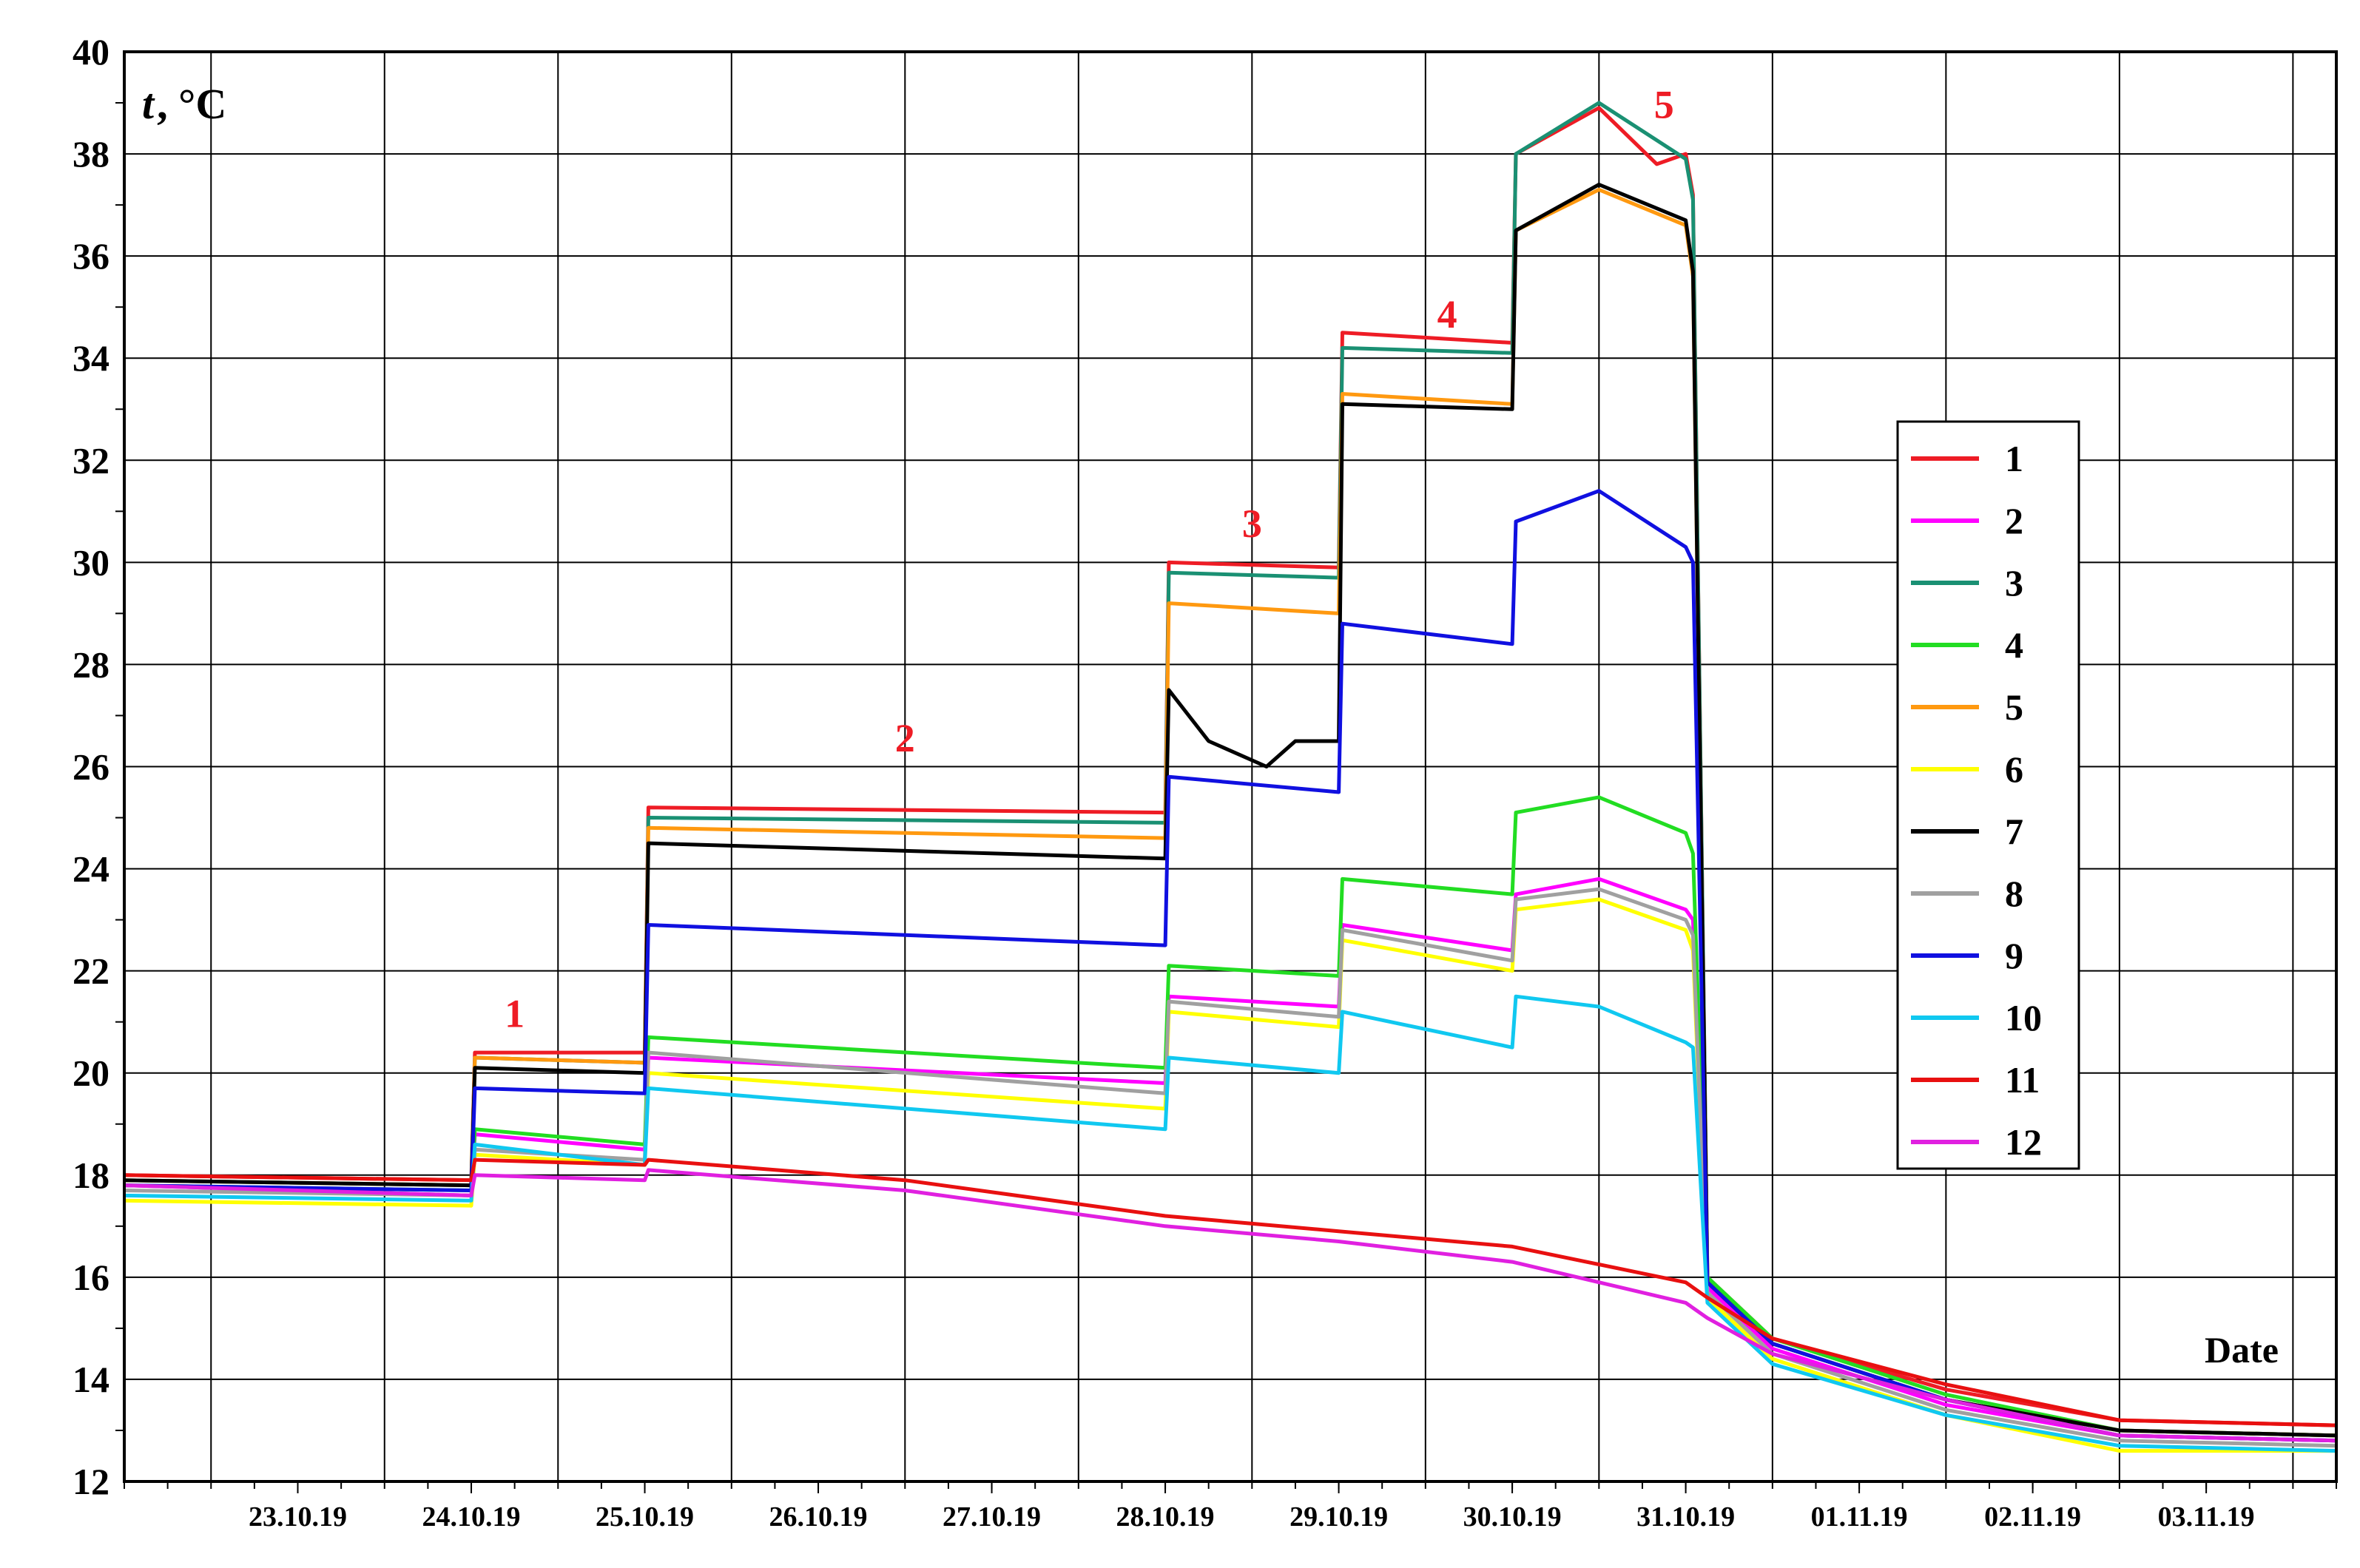 The width and height of the screenshot is (2360, 1568). What do you see at coordinates (1512, 1516) in the screenshot?
I see `x-tick-label: 30.10.19` at bounding box center [1512, 1516].